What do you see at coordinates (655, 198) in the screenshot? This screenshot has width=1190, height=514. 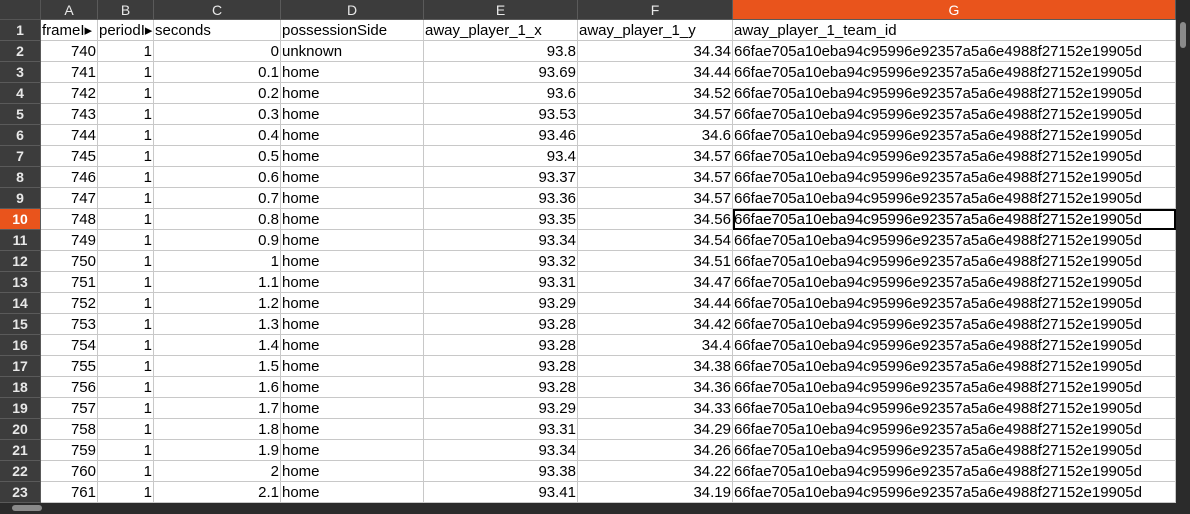 I see `cell-f9: 34.57` at bounding box center [655, 198].